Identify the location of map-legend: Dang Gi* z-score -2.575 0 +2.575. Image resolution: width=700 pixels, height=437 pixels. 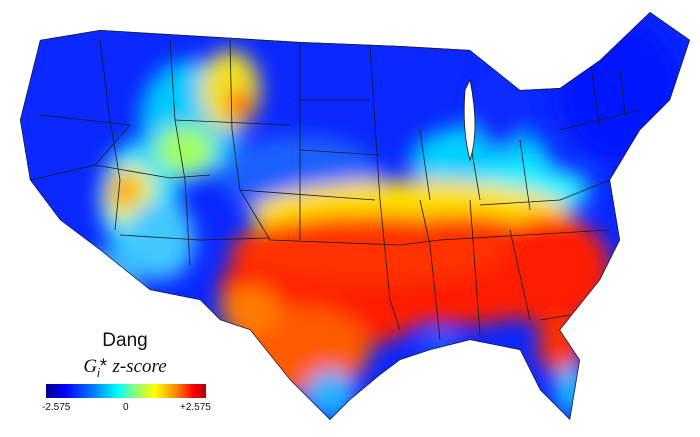
(125, 380).